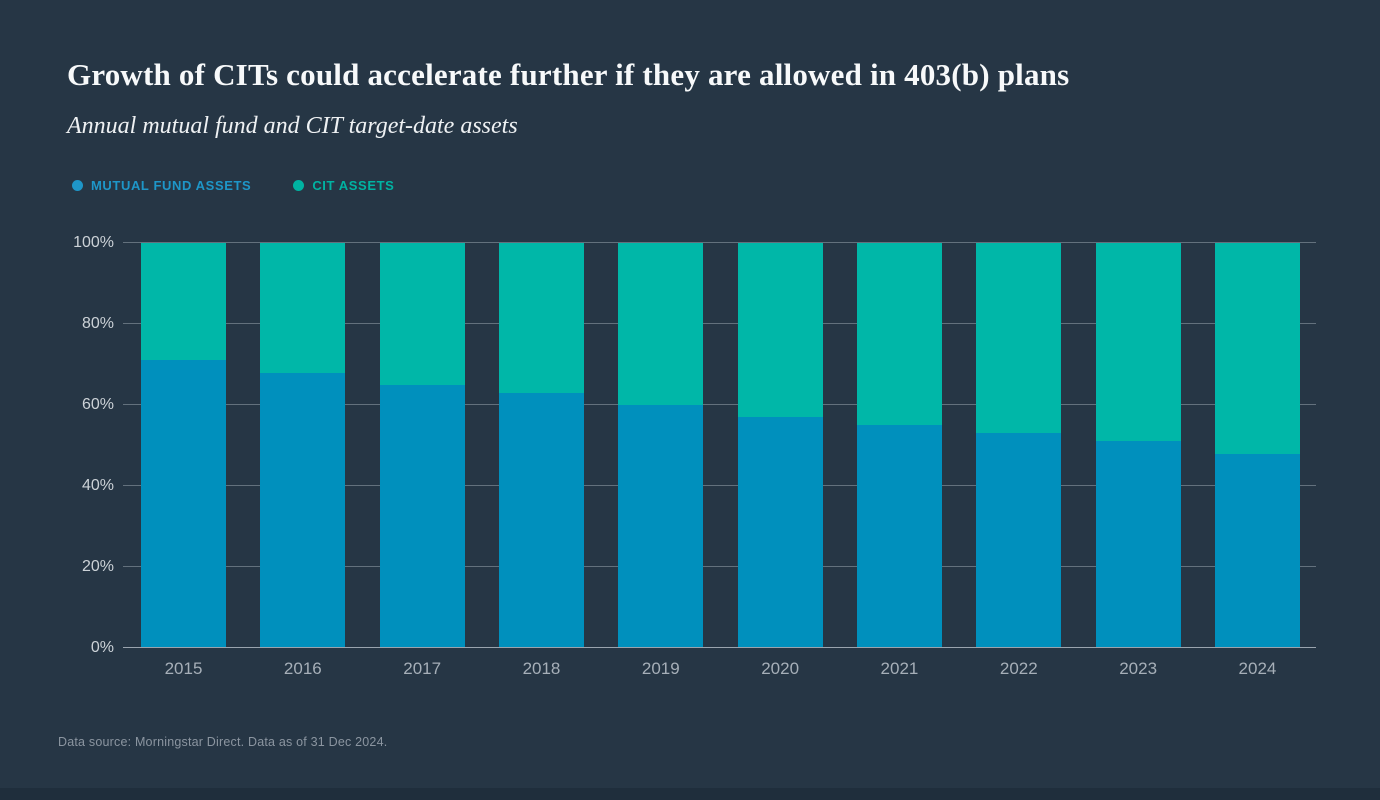 The image size is (1380, 800). I want to click on stacked-bar-2021, so click(899, 445).